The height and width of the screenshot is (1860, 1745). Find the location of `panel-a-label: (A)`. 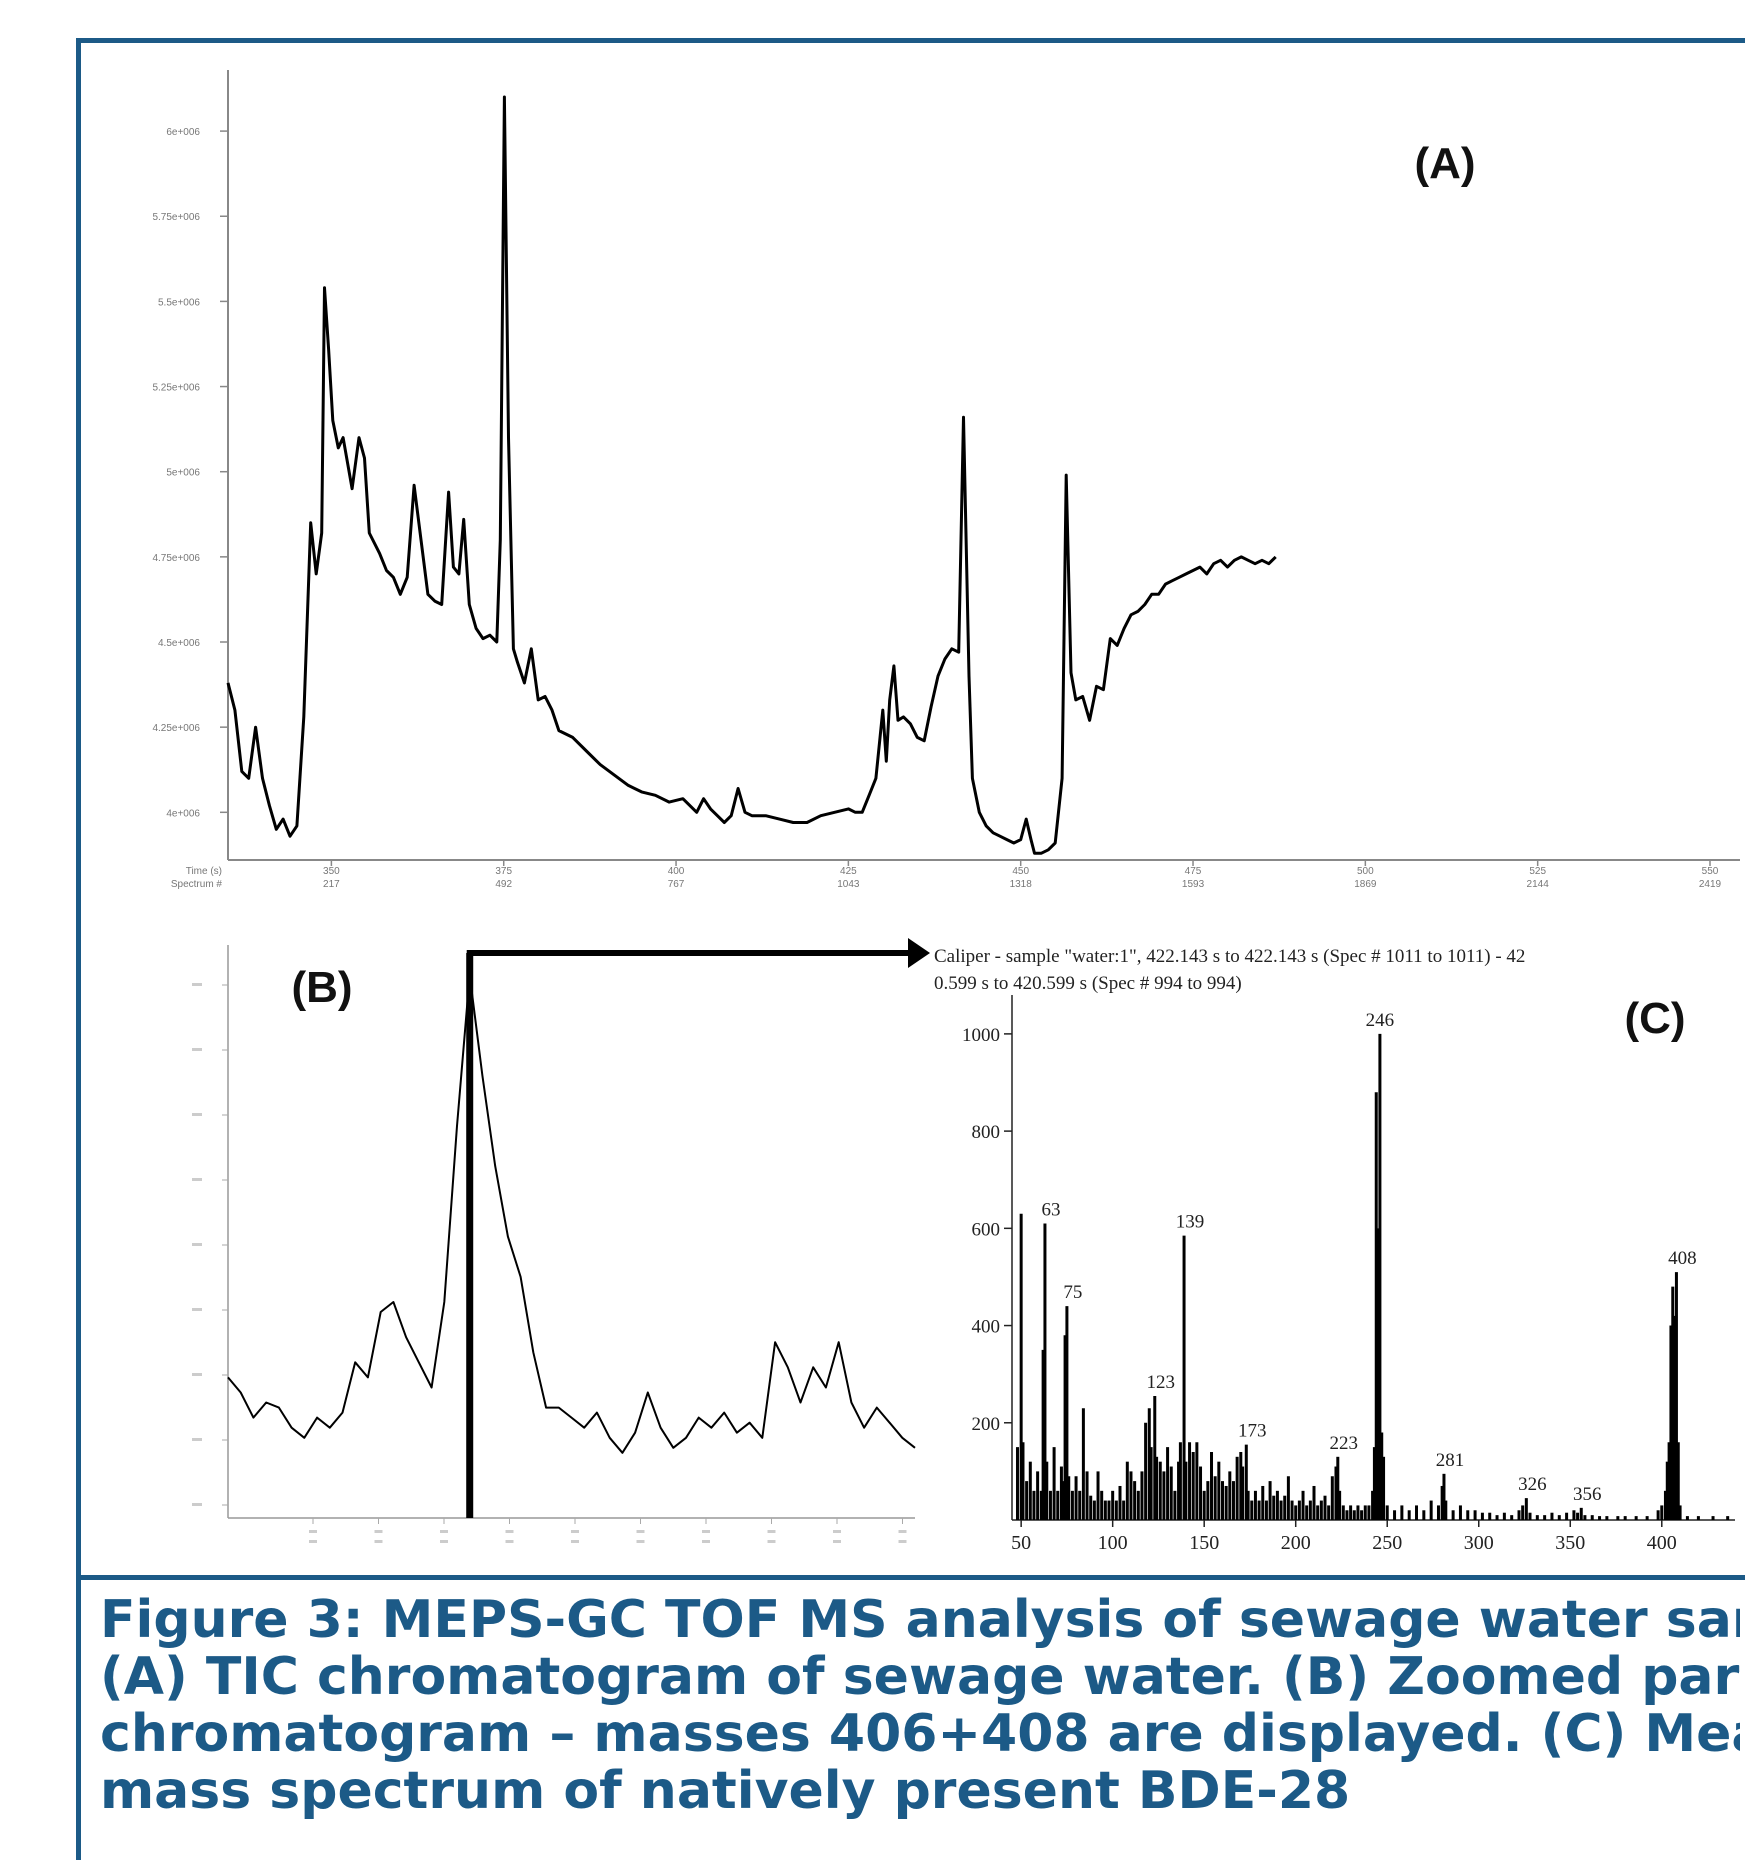

panel-a-label: (A) is located at coordinates (1444, 163).